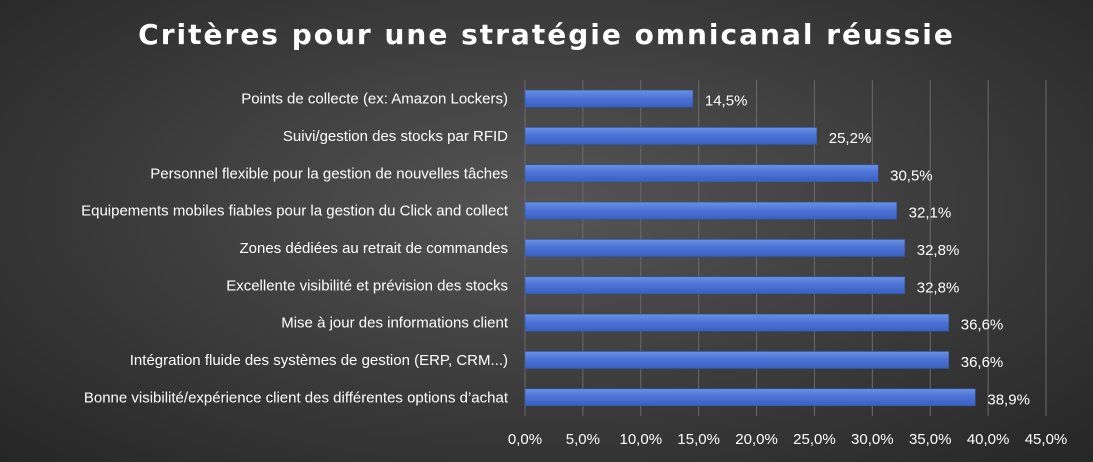  Describe the element at coordinates (814, 439) in the screenshot. I see `x-tick-label: 25,0%` at that location.